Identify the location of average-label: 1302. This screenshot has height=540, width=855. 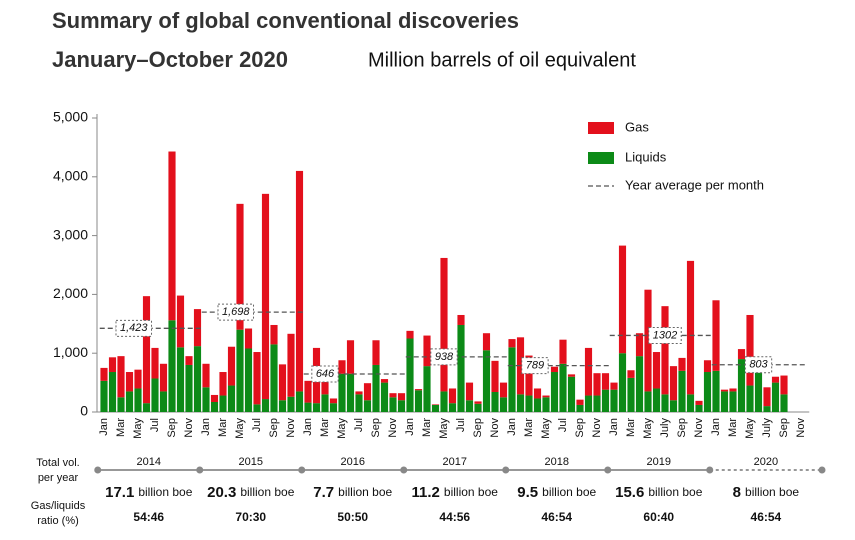
(665, 335).